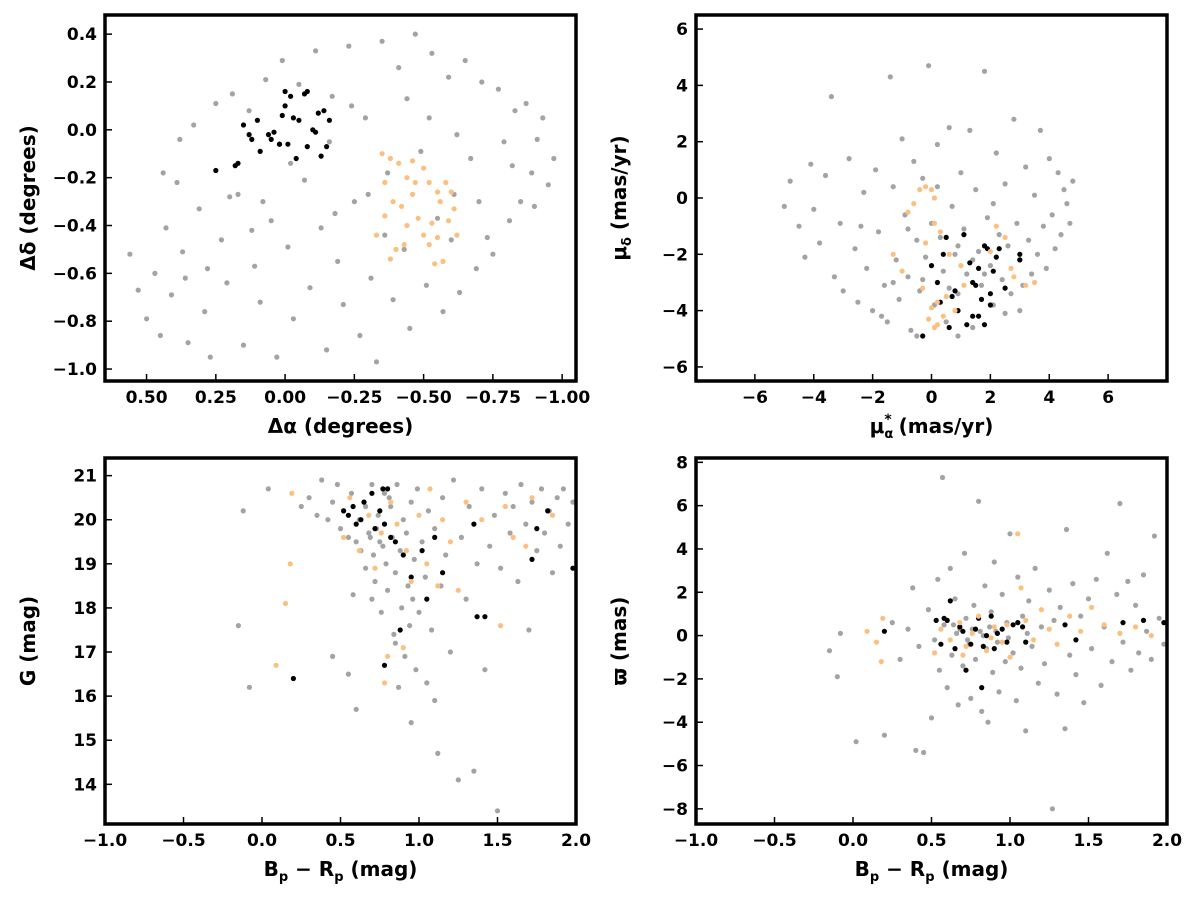  I want to click on x-axis-label: Bp − Rp (mag), so click(341, 871).